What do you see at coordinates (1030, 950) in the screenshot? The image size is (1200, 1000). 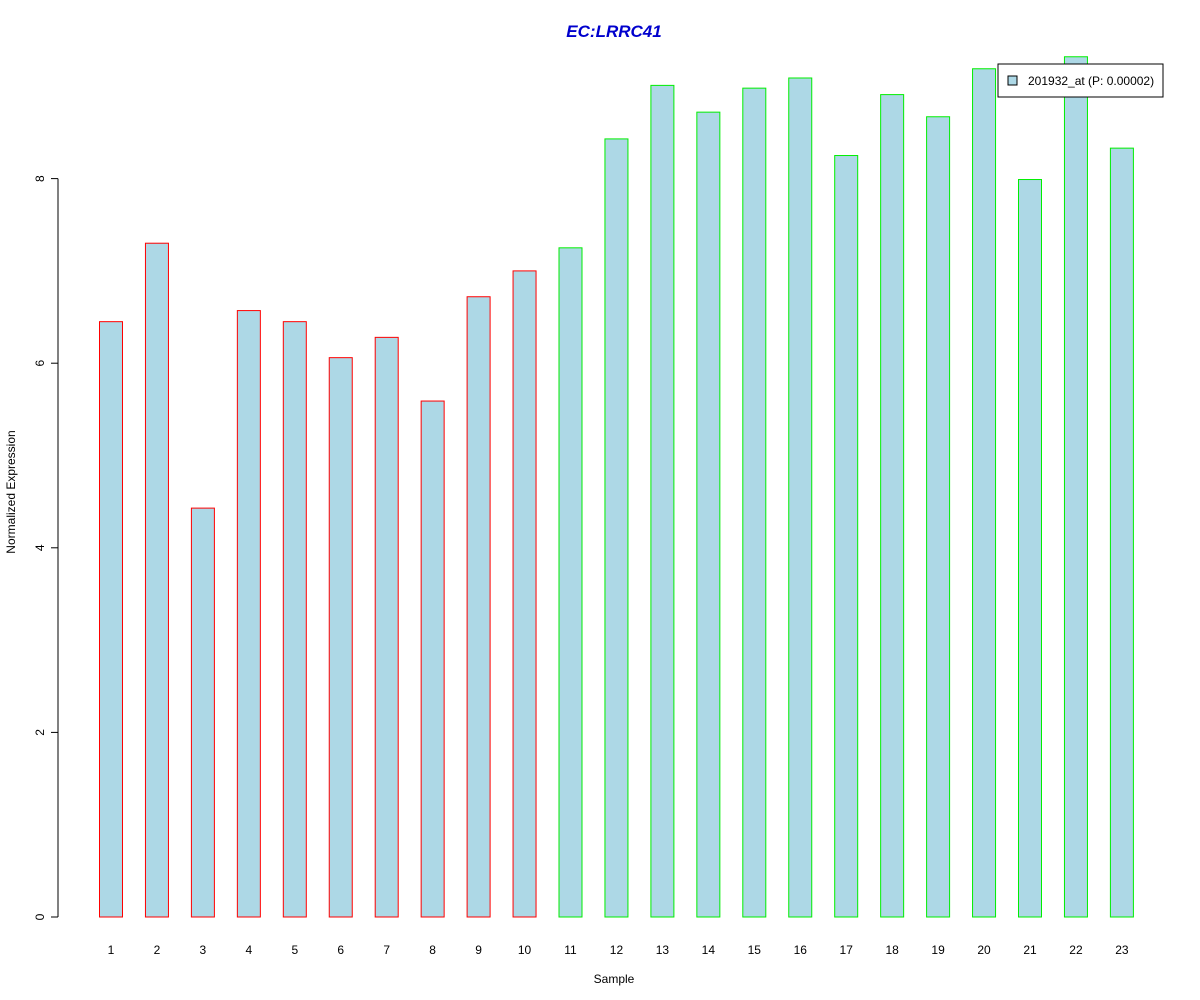 I see `x-tick-label: 21` at bounding box center [1030, 950].